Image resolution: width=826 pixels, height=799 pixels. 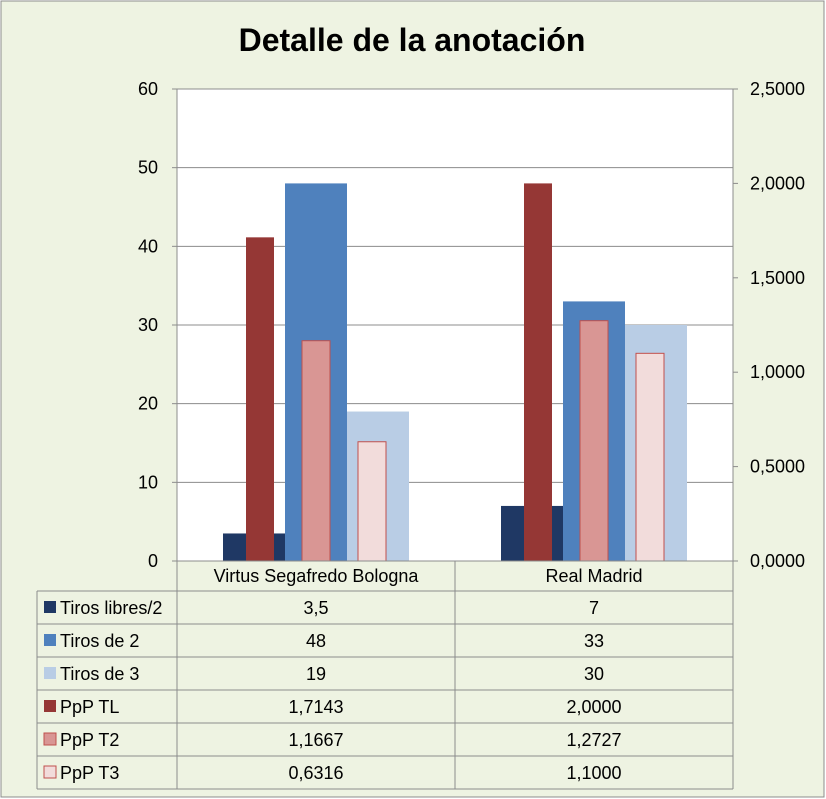 What do you see at coordinates (777, 183) in the screenshot?
I see `y-right-tick-label: 2,0000` at bounding box center [777, 183].